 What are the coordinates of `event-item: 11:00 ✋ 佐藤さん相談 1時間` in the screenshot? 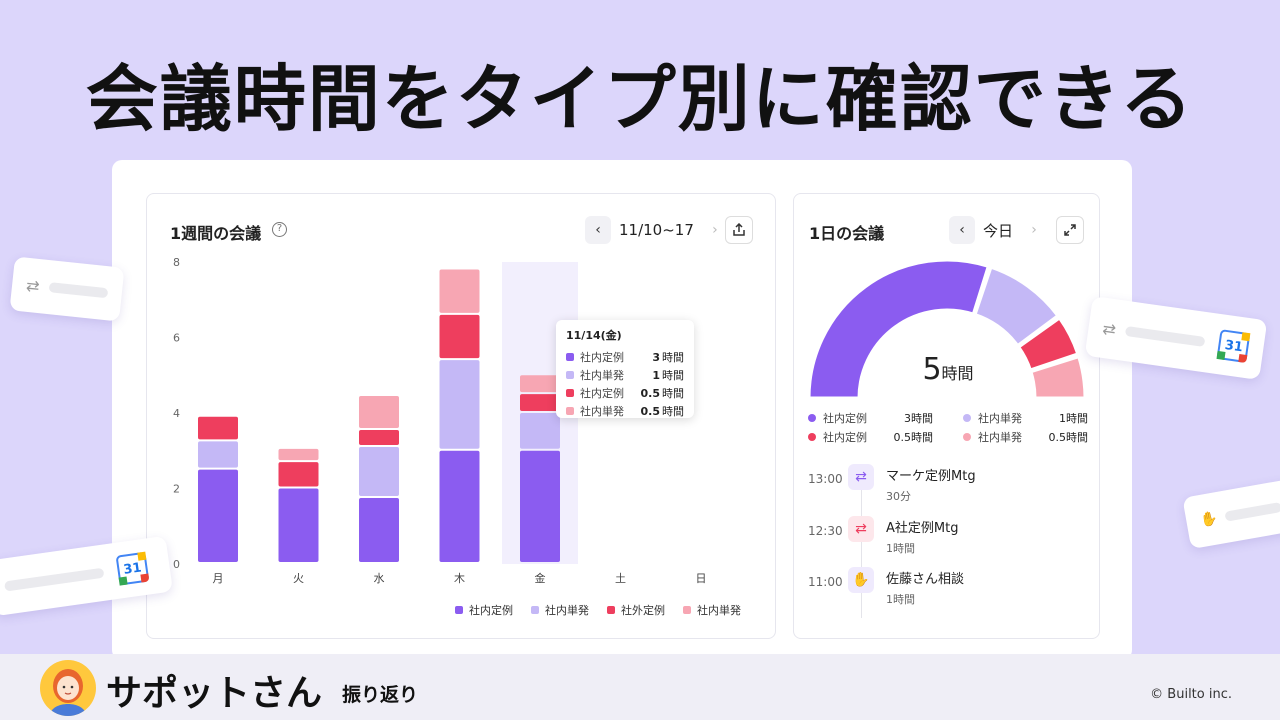 It's located at (886, 587).